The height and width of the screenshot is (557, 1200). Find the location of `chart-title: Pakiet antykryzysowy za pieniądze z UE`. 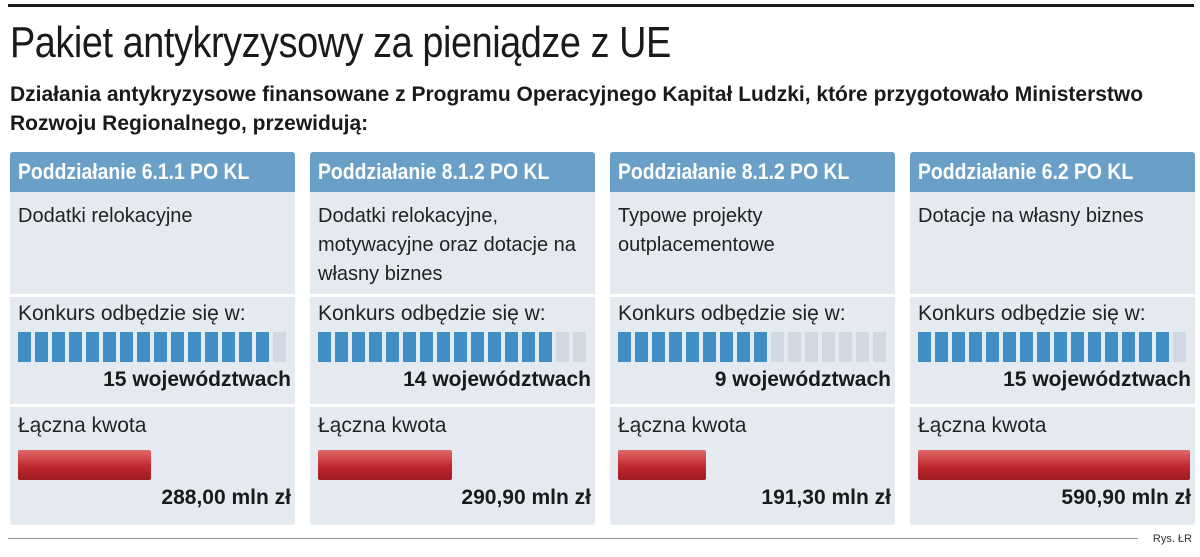

chart-title: Pakiet antykryzysowy za pieniądze z UE is located at coordinates (340, 42).